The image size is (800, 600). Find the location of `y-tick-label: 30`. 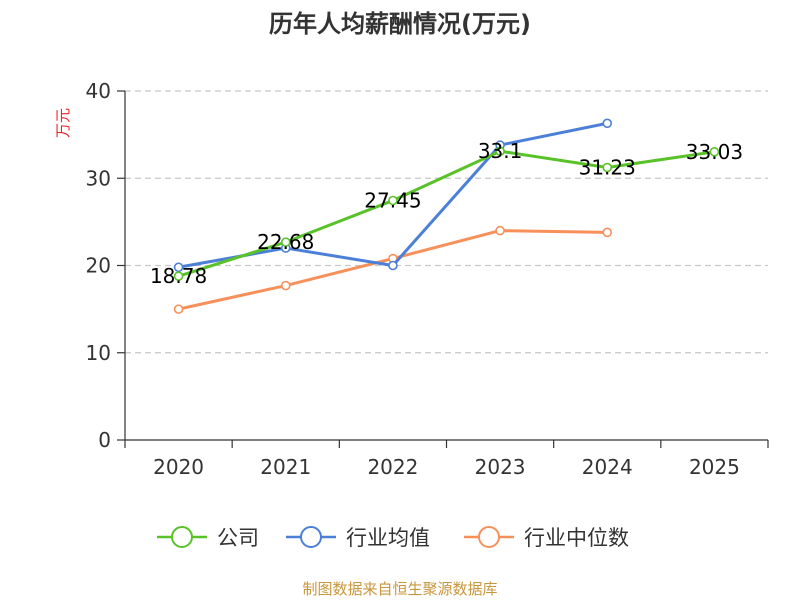

y-tick-label: 30 is located at coordinates (98, 178).